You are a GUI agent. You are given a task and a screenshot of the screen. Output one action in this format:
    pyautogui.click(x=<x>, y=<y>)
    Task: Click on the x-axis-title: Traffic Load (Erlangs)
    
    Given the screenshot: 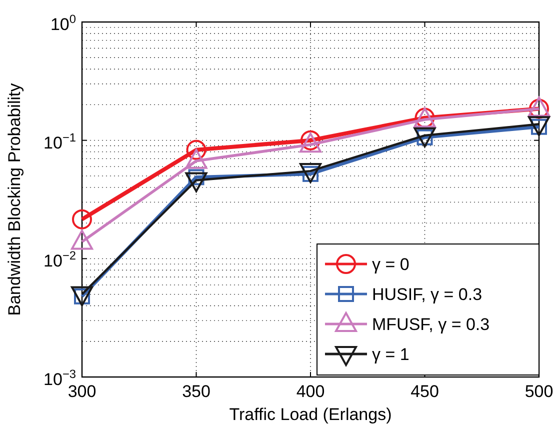 What is the action you would take?
    pyautogui.click(x=310, y=414)
    